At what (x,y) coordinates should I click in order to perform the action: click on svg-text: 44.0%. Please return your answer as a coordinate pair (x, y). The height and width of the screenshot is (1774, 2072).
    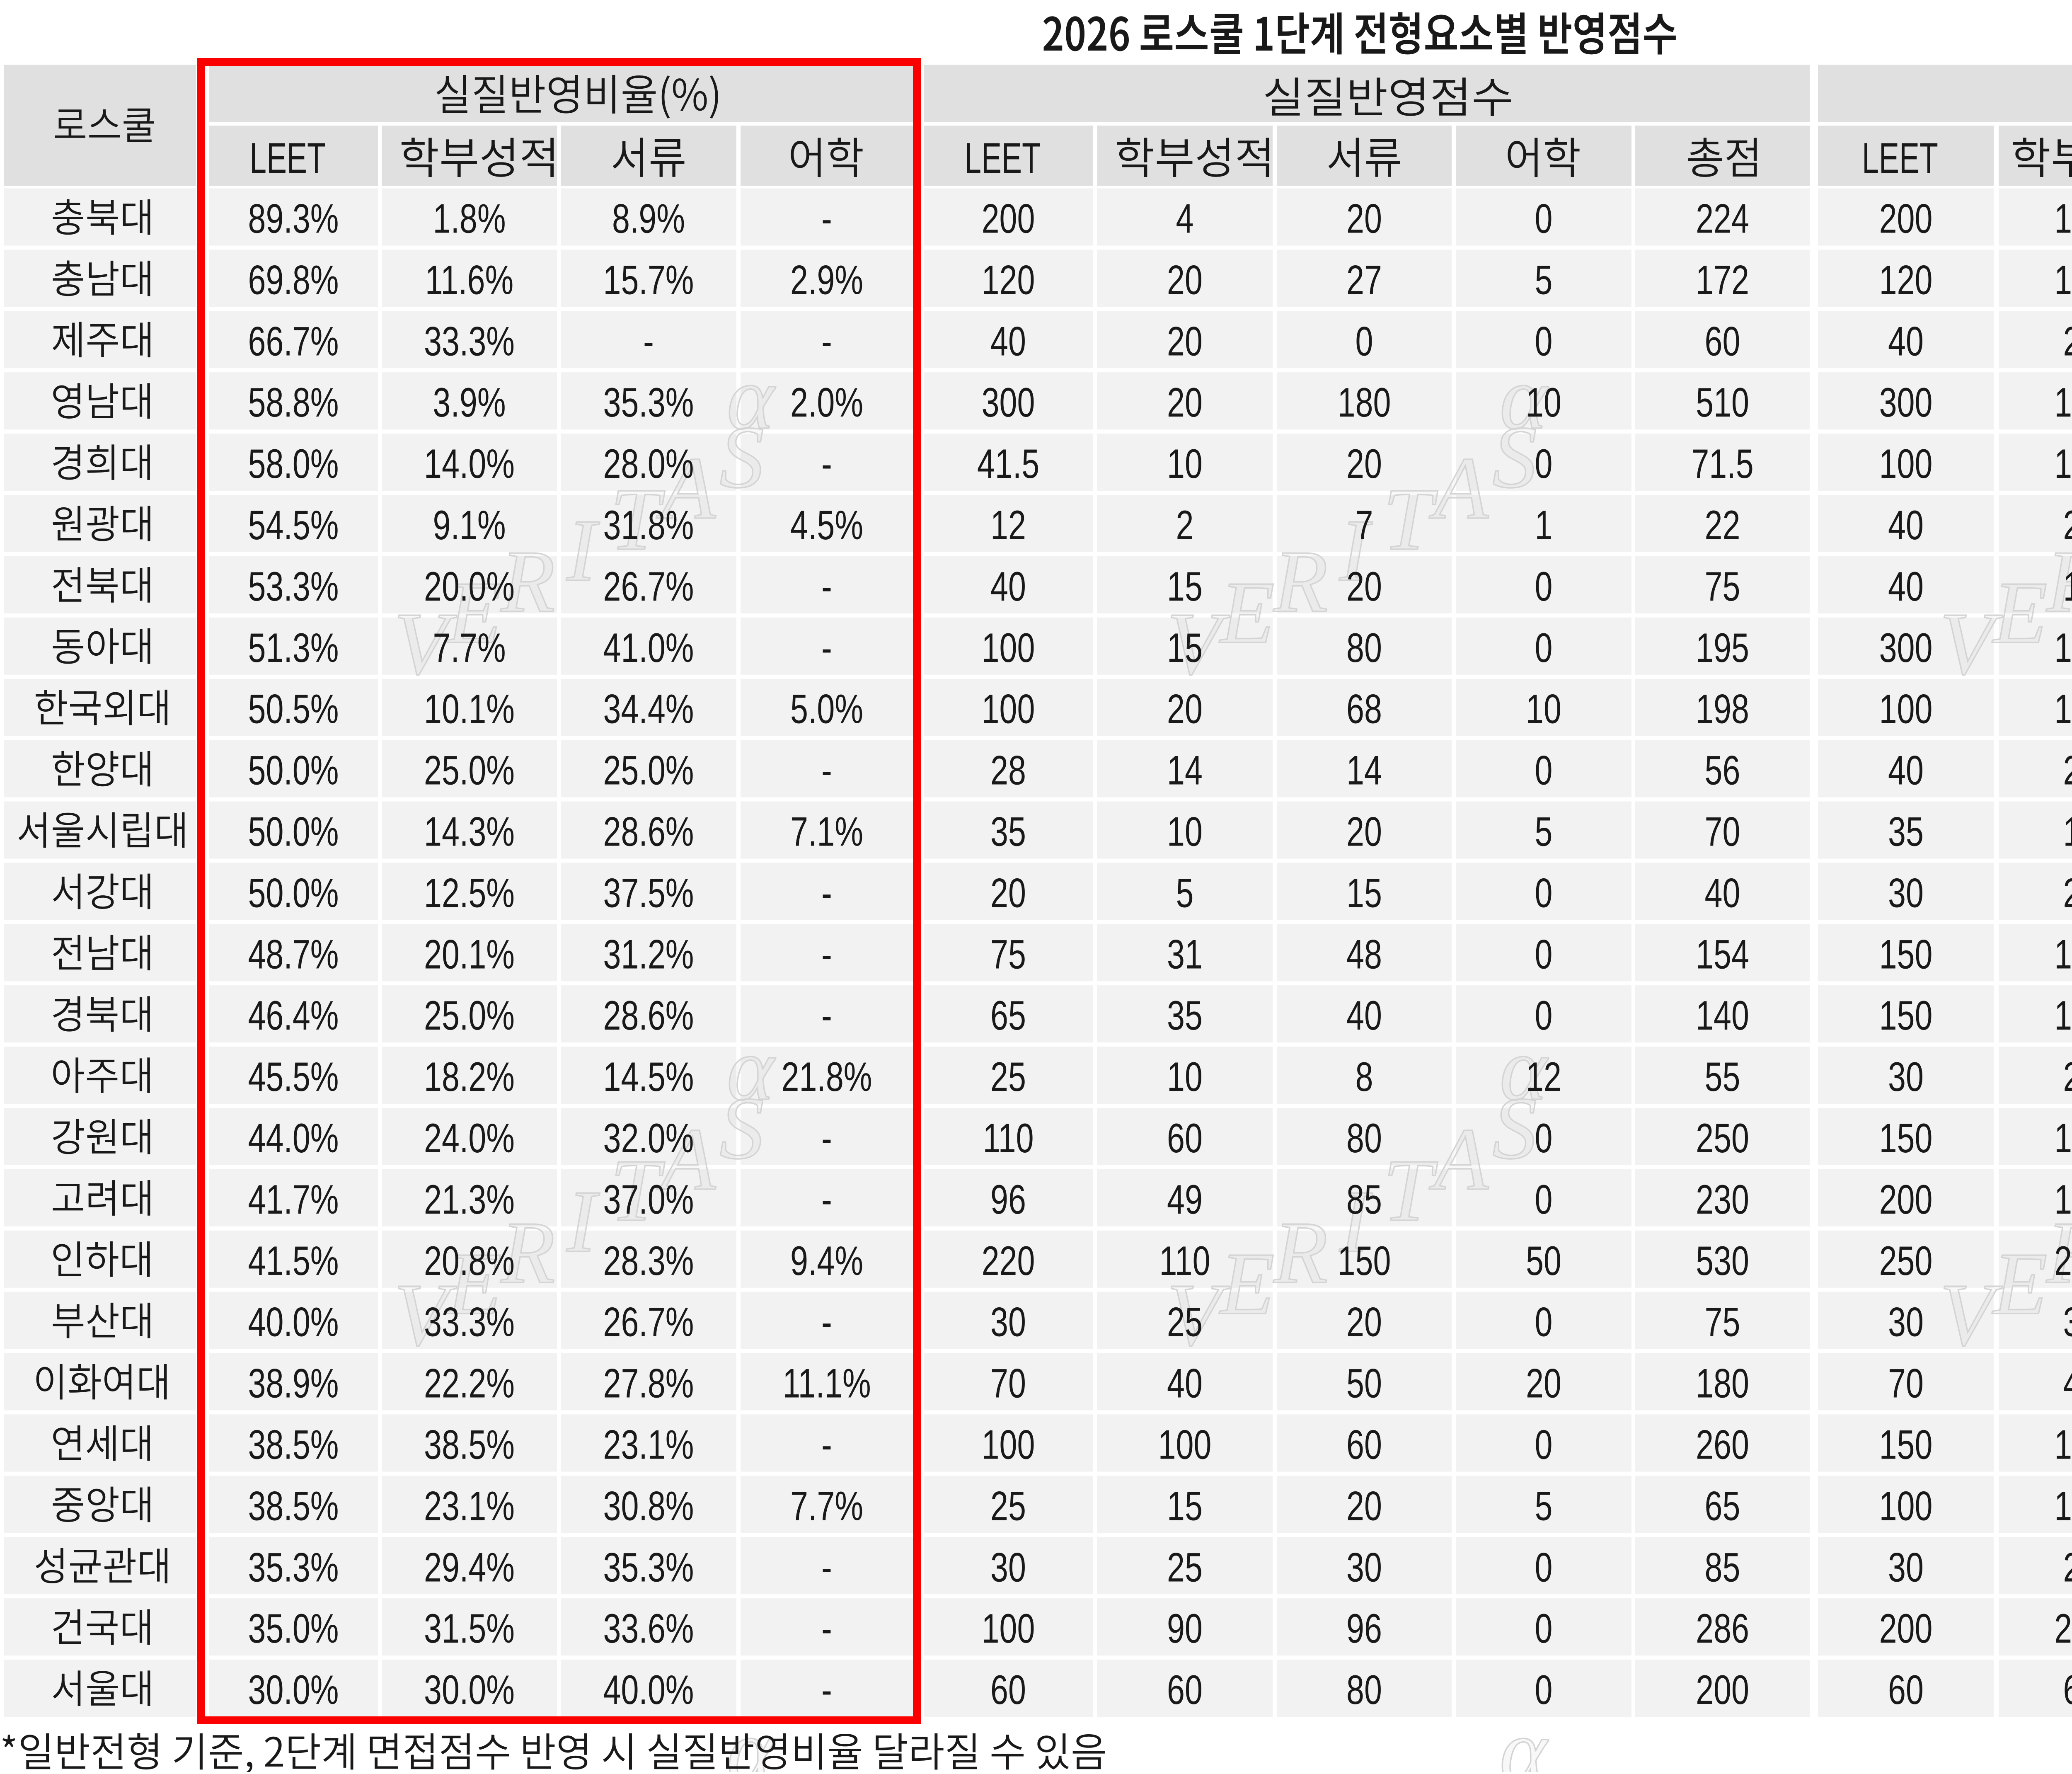
    Looking at the image, I should click on (293, 1138).